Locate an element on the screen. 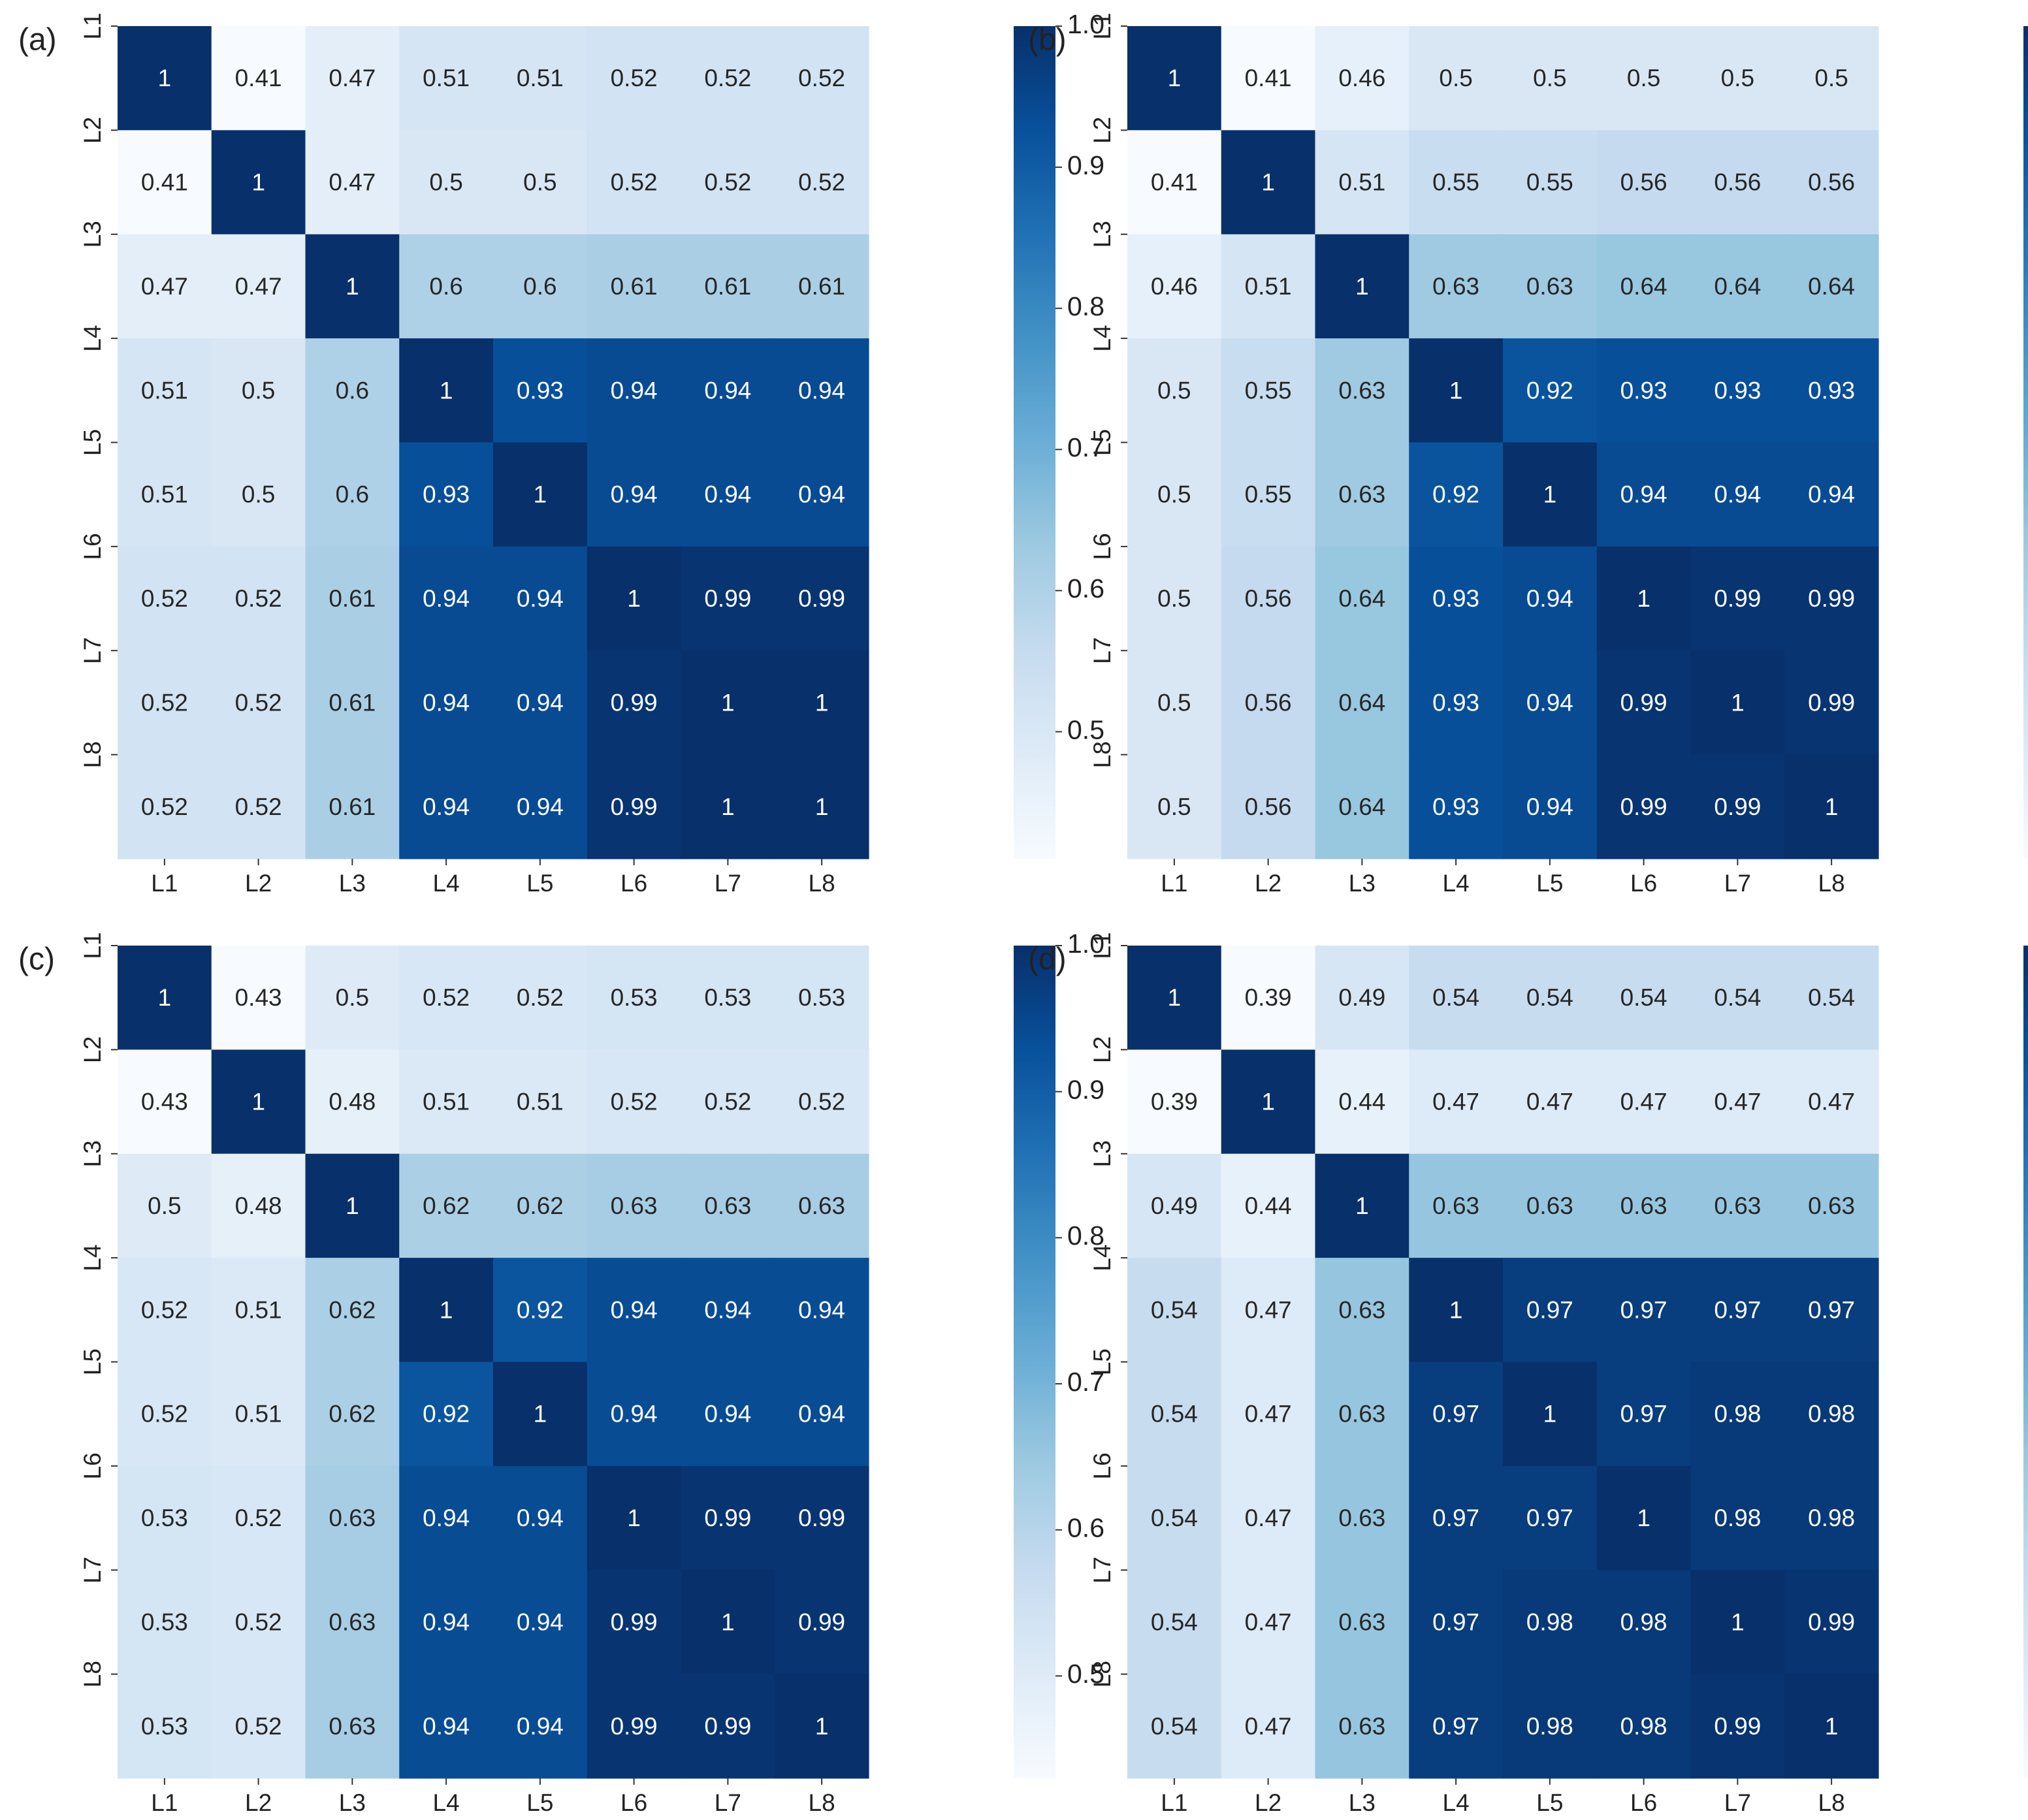 This screenshot has height=1820, width=2028. cell-value-label: 0.51 is located at coordinates (446, 1102).